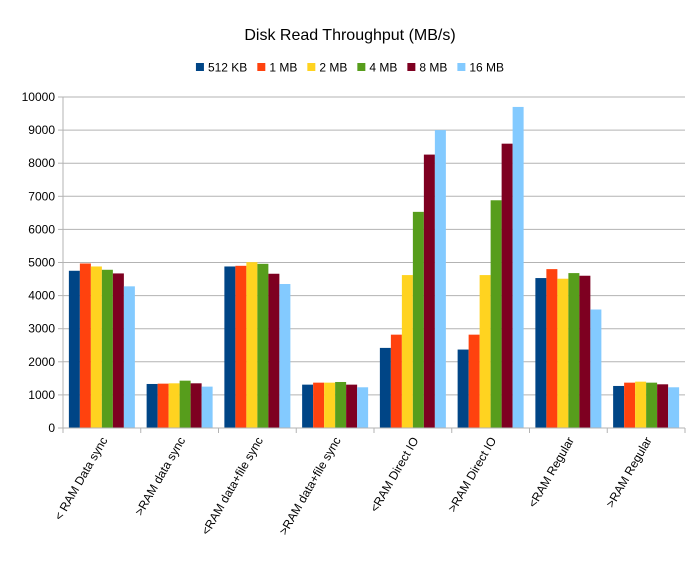 This screenshot has height=561, width=692. What do you see at coordinates (41, 296) in the screenshot?
I see `y-tick-label: 4000` at bounding box center [41, 296].